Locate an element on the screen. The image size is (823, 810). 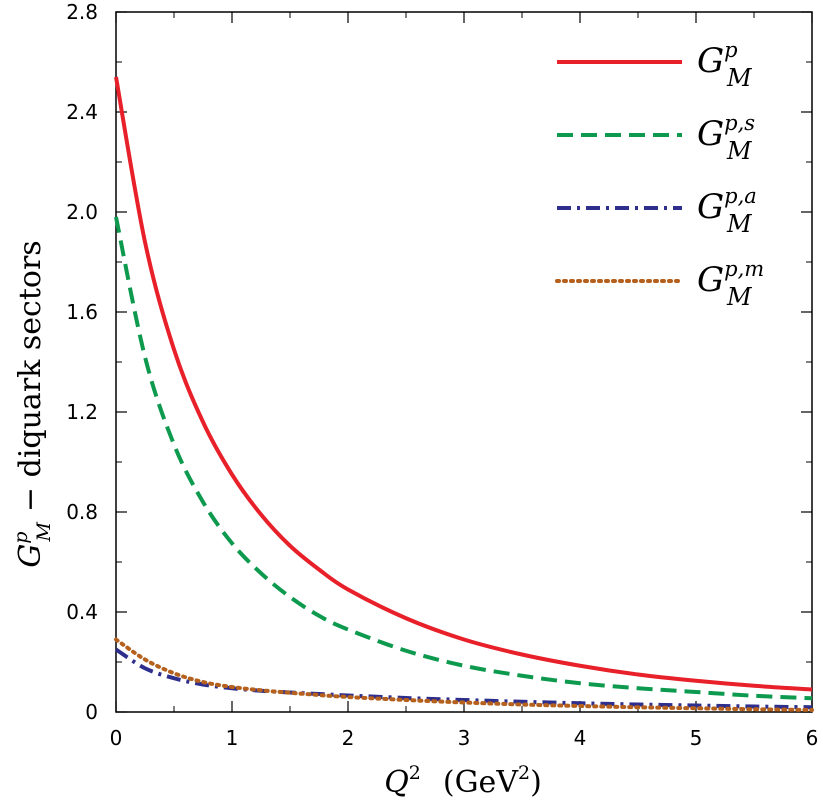
y-axis-title: GpM − diquark sectors is located at coordinates (32, 403).